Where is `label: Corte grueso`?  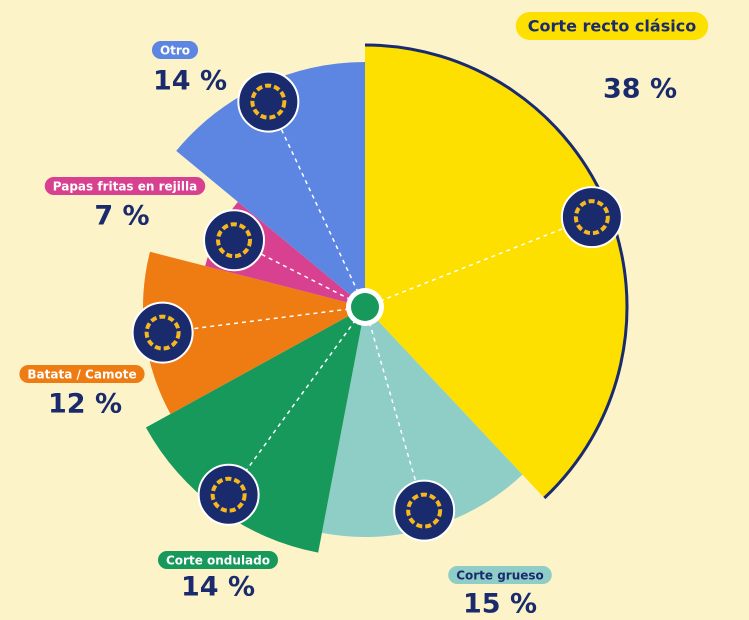 label: Corte grueso is located at coordinates (500, 575).